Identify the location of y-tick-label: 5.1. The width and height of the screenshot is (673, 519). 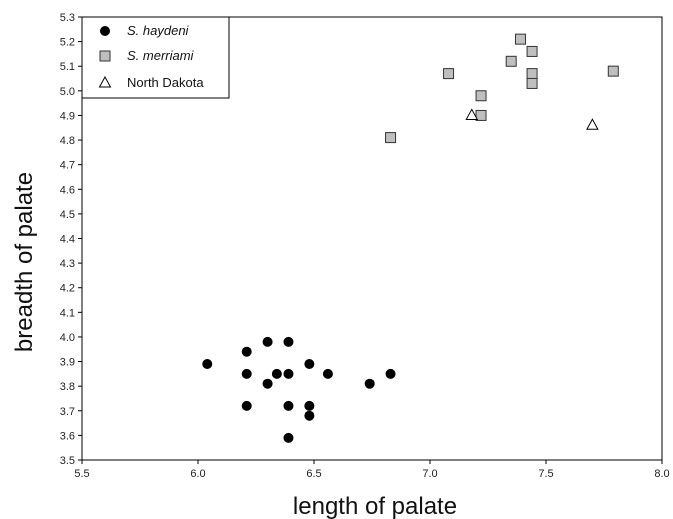
(67, 67).